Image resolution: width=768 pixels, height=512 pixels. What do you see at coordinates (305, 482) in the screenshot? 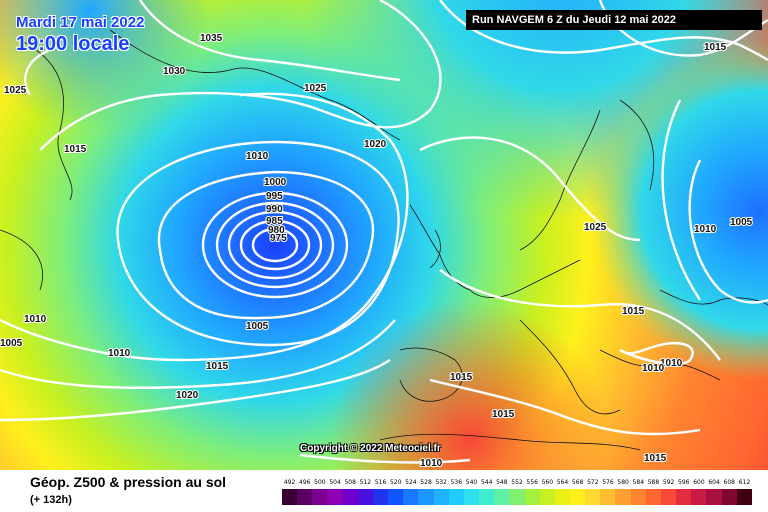
I see `legend-value: 496` at bounding box center [305, 482].